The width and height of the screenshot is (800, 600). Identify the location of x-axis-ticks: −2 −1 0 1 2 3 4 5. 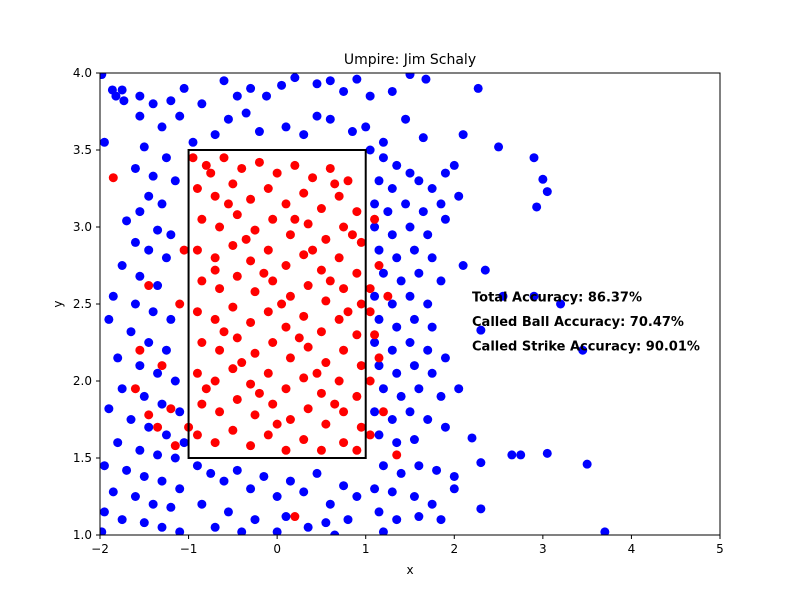
(407, 545).